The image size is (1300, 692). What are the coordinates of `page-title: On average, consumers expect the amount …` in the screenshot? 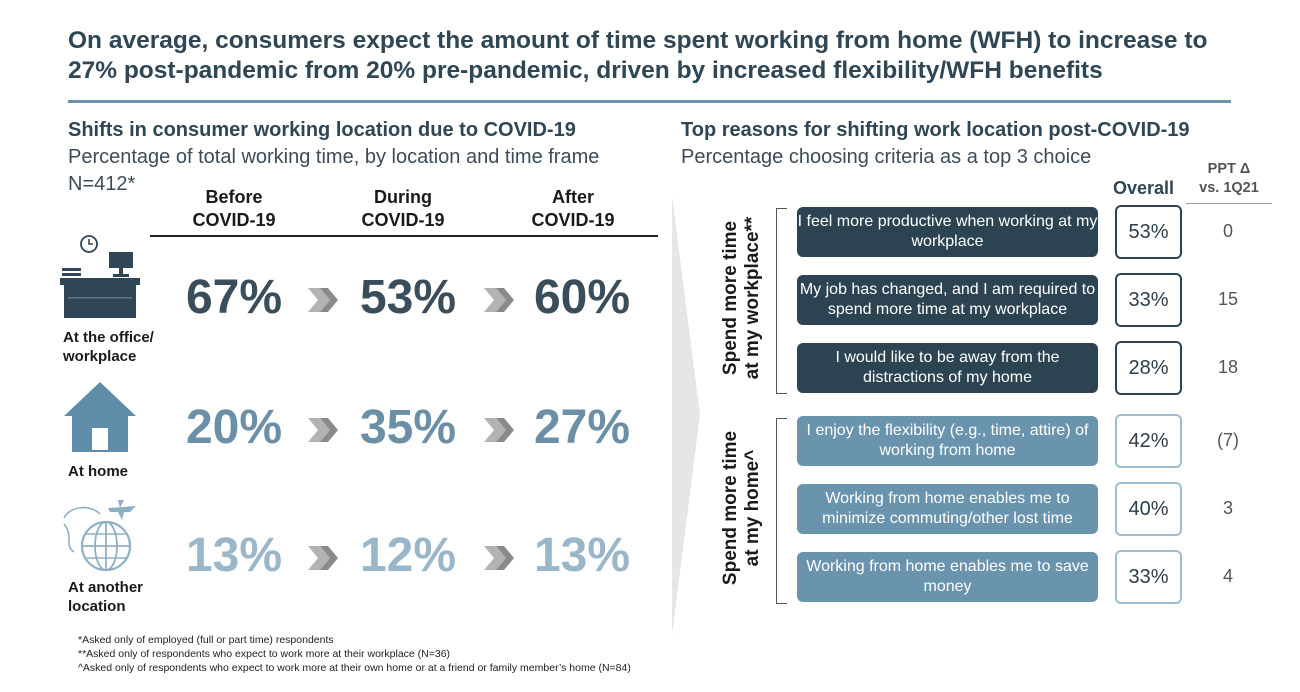 It's located at (638, 55).